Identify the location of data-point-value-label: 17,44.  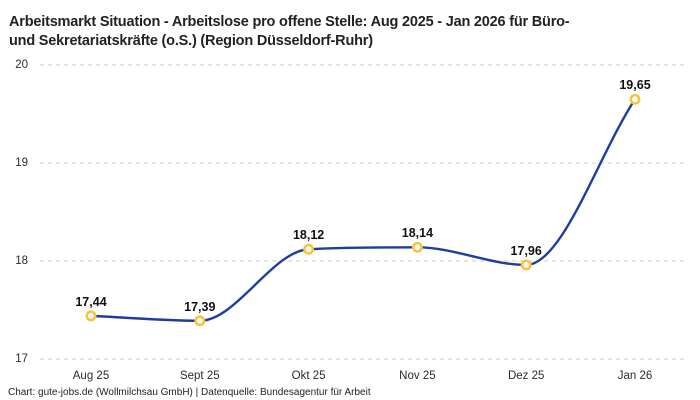
(91, 301).